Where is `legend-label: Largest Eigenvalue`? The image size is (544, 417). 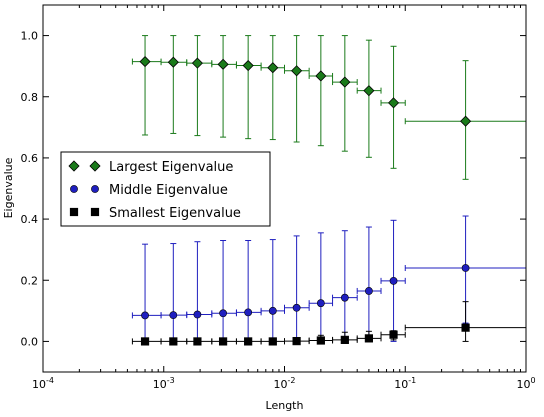 legend-label: Largest Eigenvalue is located at coordinates (171, 167).